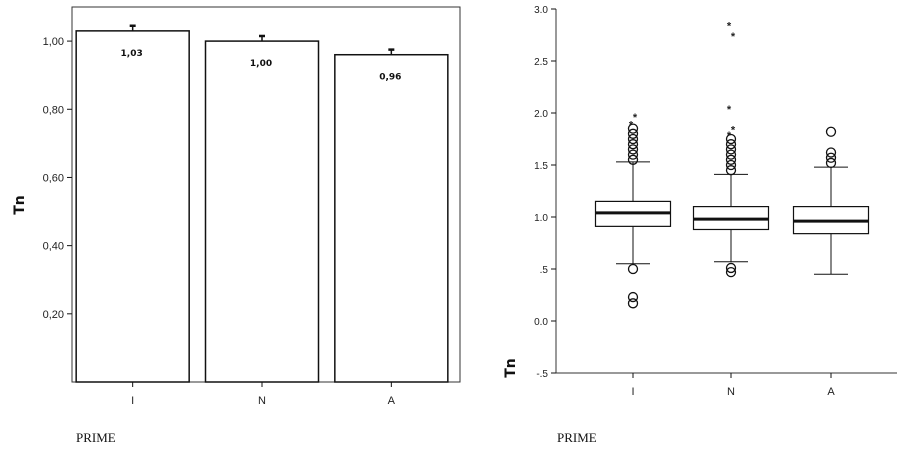  Describe the element at coordinates (541, 322) in the screenshot. I see `box-plot-y-tick-label: 0.0` at that location.